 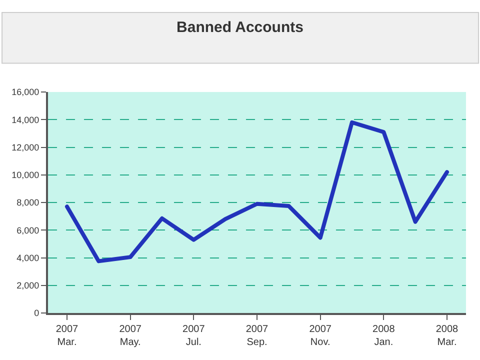 What do you see at coordinates (447, 336) in the screenshot?
I see `x-tick-label: 2008 Mar.` at bounding box center [447, 336].